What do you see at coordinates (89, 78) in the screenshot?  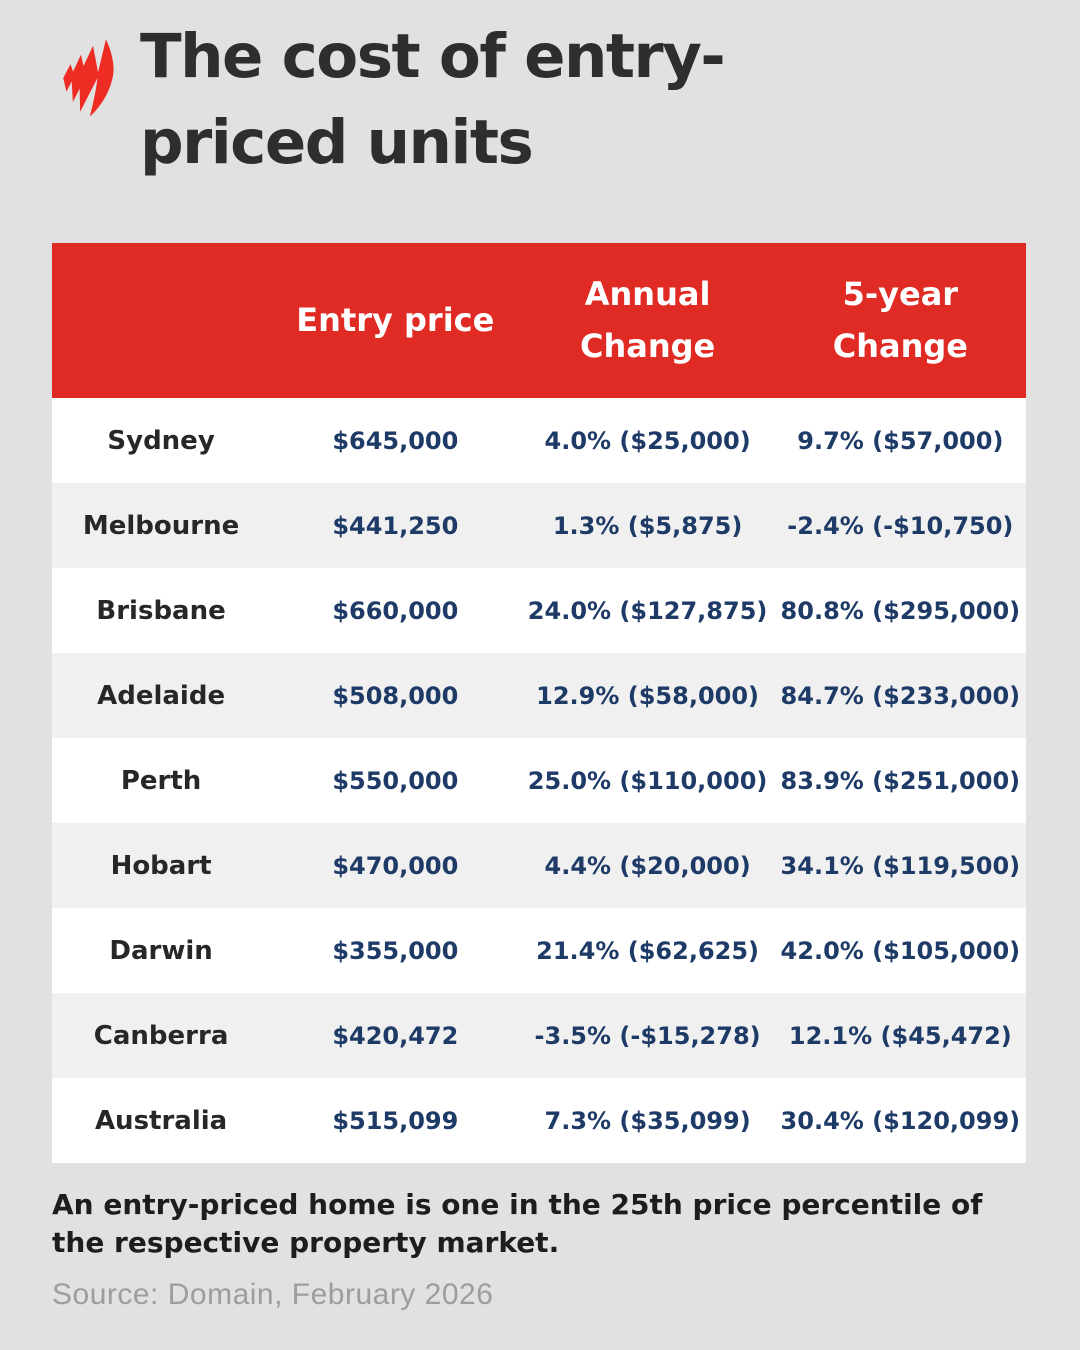 I see `sbs-logo-icon` at bounding box center [89, 78].